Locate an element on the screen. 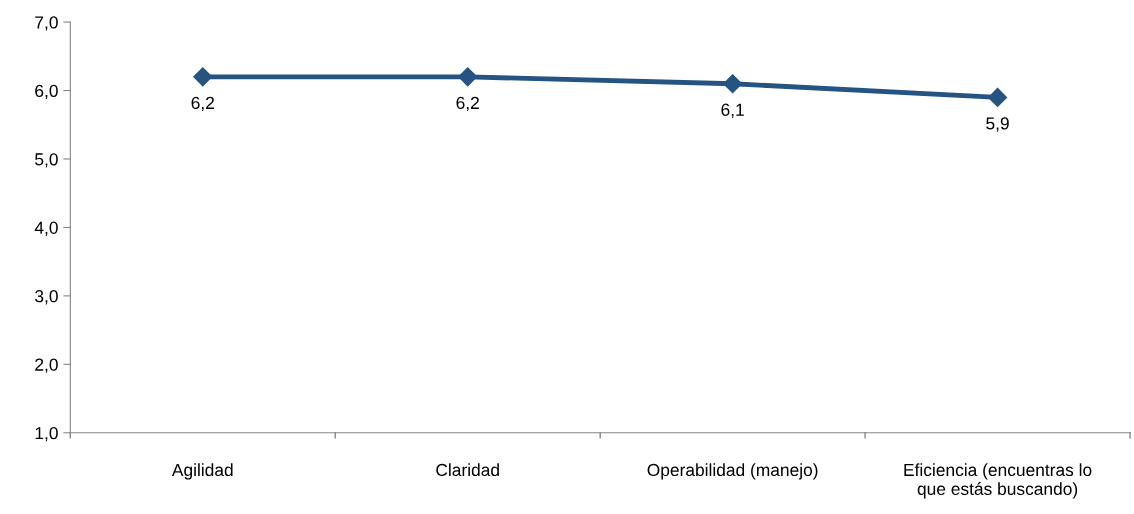 This screenshot has width=1134, height=514. x-tick-label: Eficiencia (encuentras lo que estás buscando) is located at coordinates (998, 481).